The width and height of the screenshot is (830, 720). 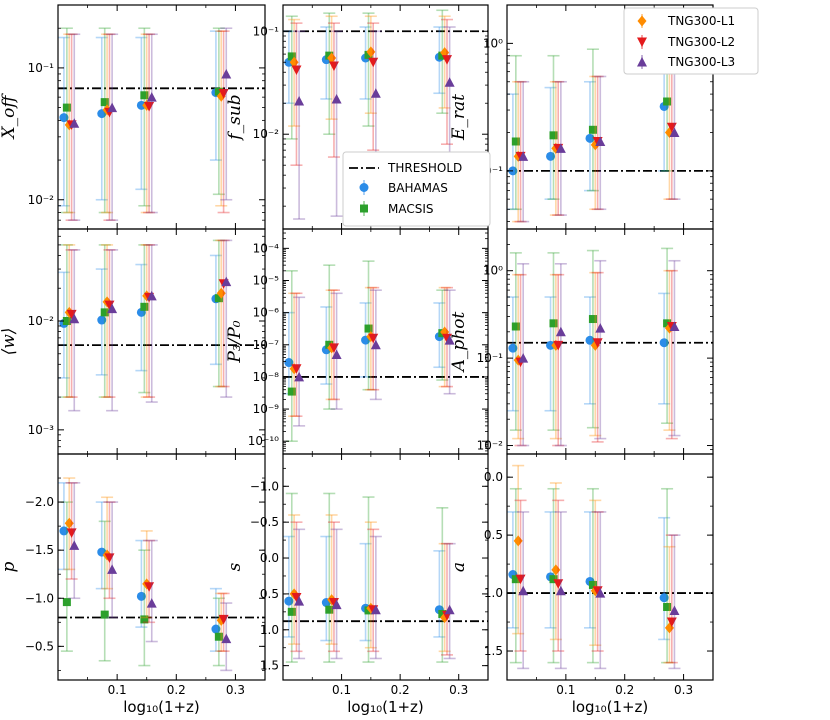 I want to click on panel-p3-p0: 10⁻⁴ 10⁻⁵ 10⁻⁶ 10⁻⁷ 10⁻⁸ 10⁻⁹ 10⁻¹⁰ P₃/P₀, so click(x=357, y=341).